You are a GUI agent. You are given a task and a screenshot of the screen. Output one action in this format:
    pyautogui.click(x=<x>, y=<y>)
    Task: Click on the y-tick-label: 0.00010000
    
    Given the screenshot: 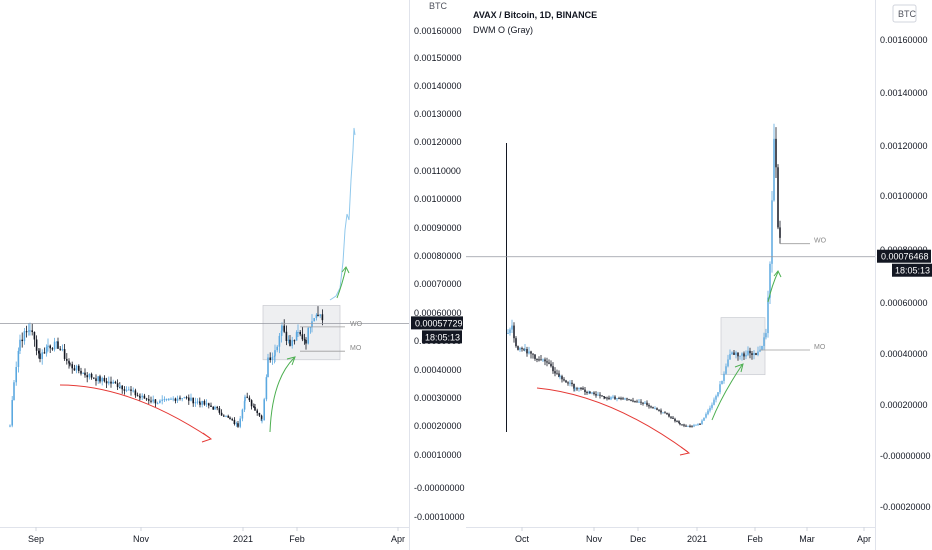 What is the action you would take?
    pyautogui.click(x=438, y=455)
    